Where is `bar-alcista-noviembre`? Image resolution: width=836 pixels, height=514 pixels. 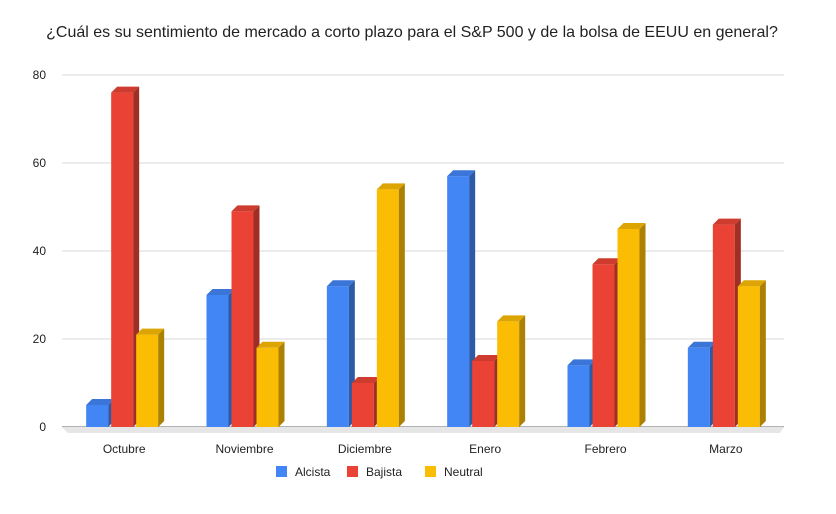
bar-alcista-noviembre is located at coordinates (220, 358).